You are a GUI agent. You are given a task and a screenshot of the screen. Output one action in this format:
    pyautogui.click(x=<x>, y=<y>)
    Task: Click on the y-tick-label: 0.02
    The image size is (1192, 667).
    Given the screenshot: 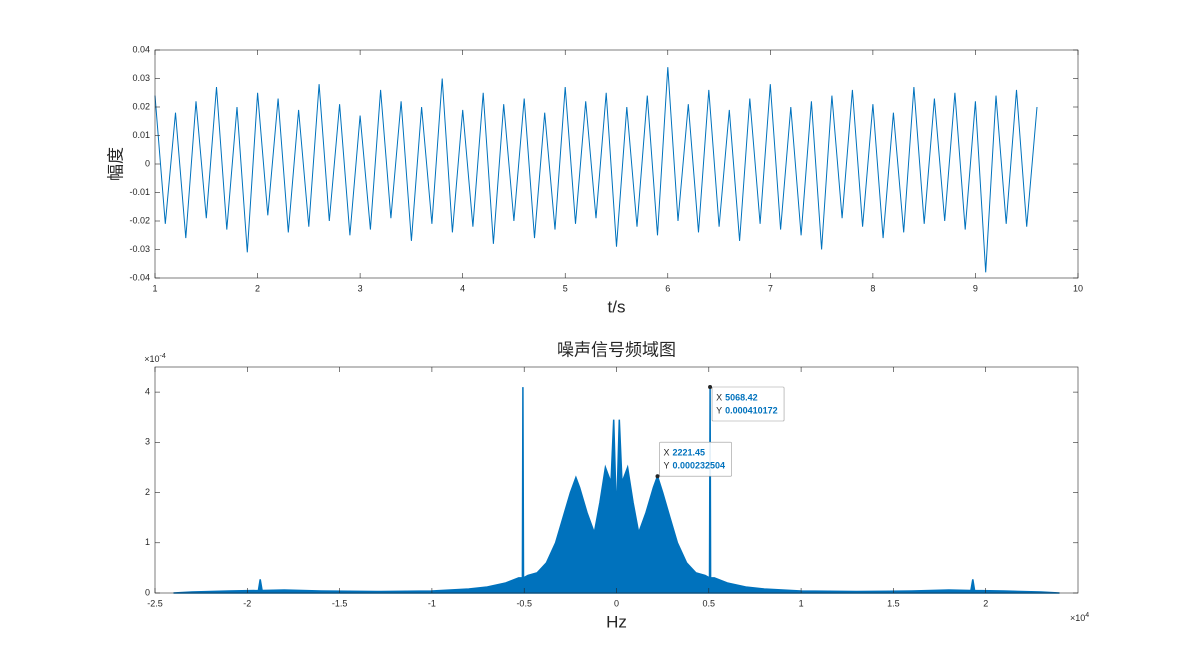 What is the action you would take?
    pyautogui.click(x=141, y=106)
    